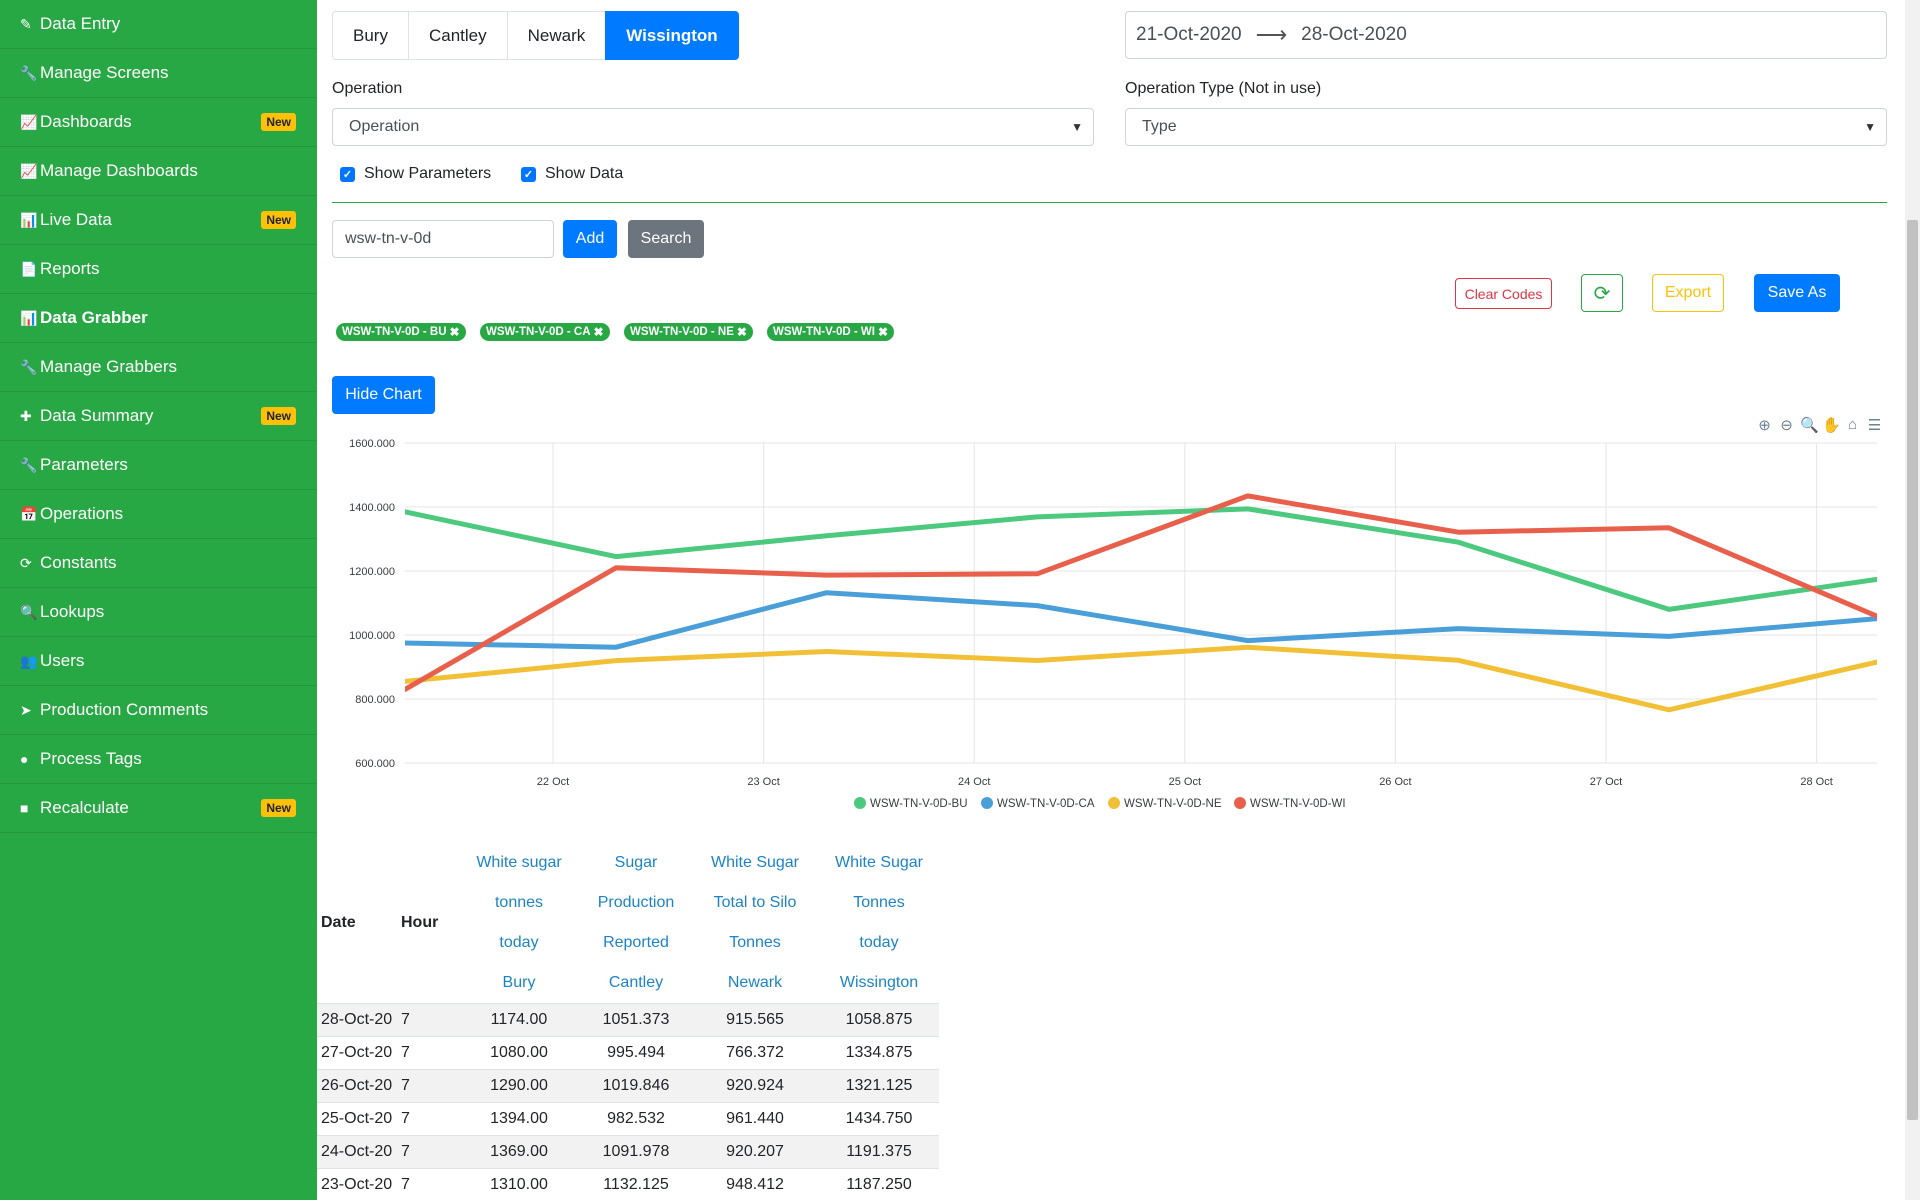  What do you see at coordinates (628, 1152) in the screenshot?
I see `table-row: 24-Oct-20 7 1369.00 1091.978 920.207 1191.375` at bounding box center [628, 1152].